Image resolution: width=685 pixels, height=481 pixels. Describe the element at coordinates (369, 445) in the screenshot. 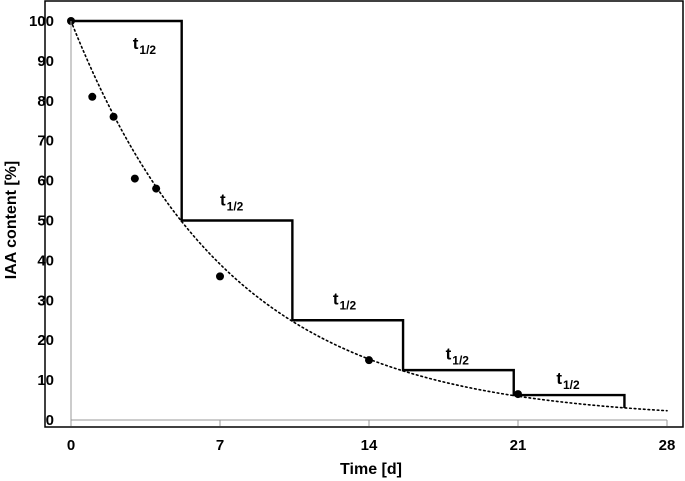

I see `x-tick-label: 14` at that location.